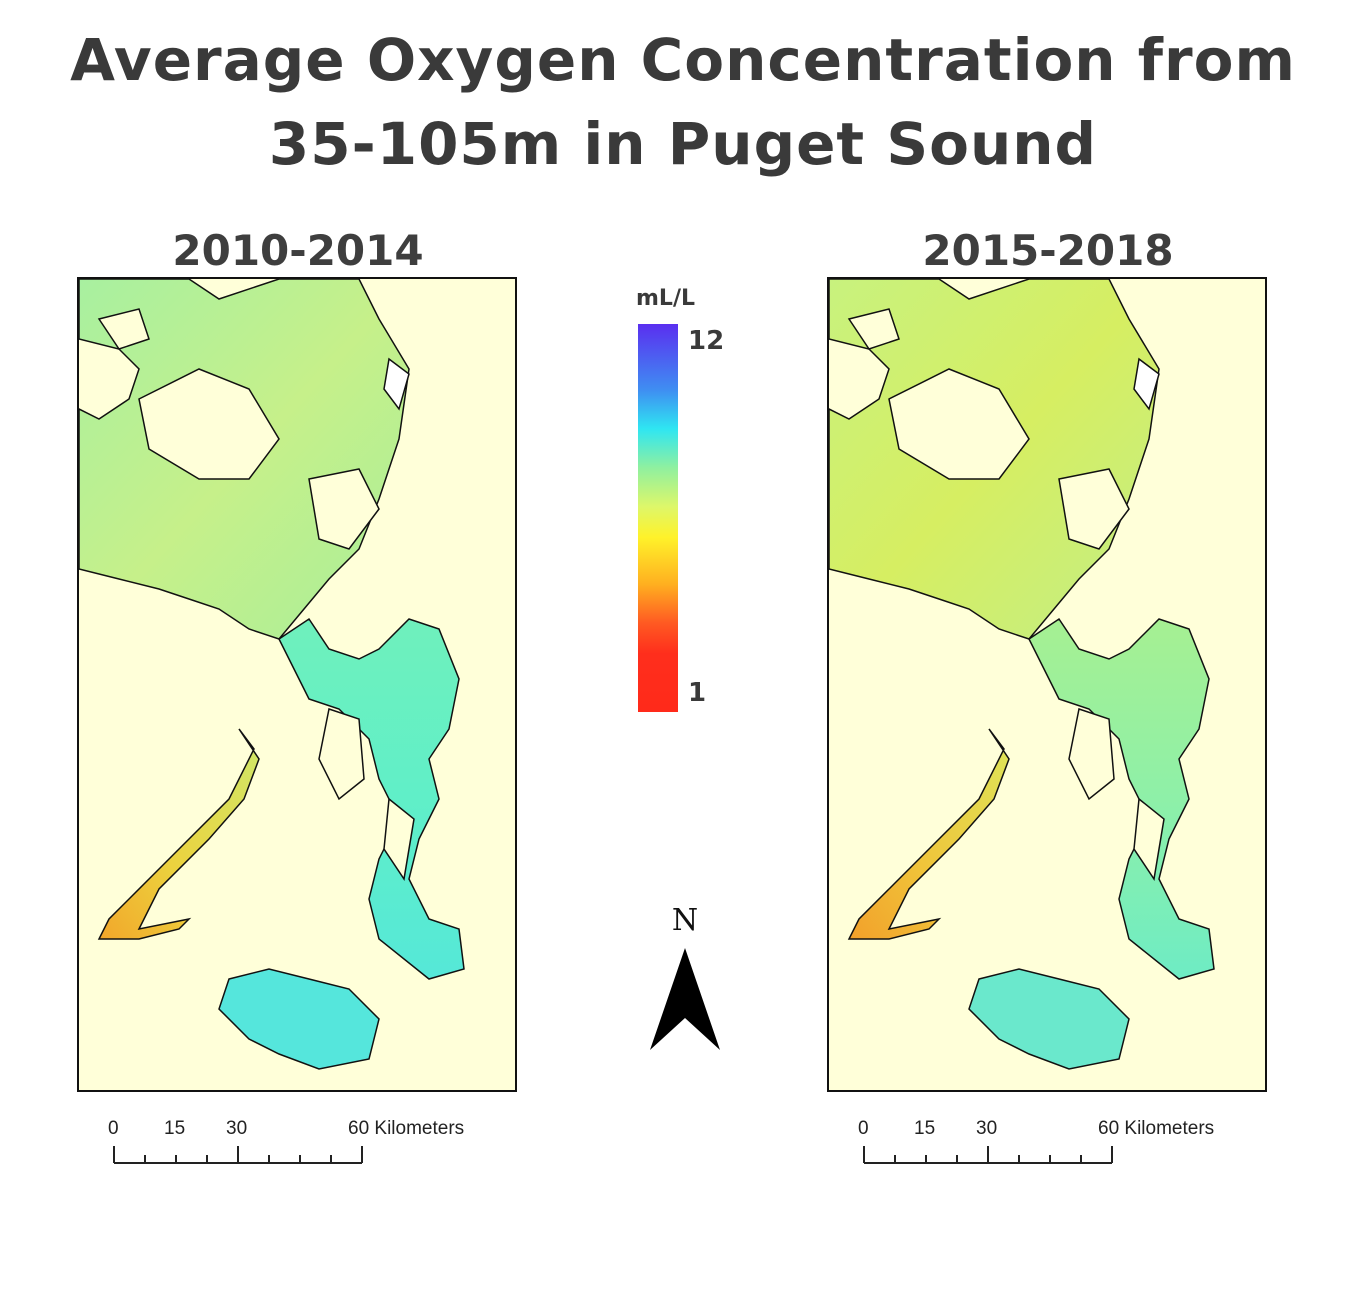  I want to click on legend-color-ramp, so click(658, 518).